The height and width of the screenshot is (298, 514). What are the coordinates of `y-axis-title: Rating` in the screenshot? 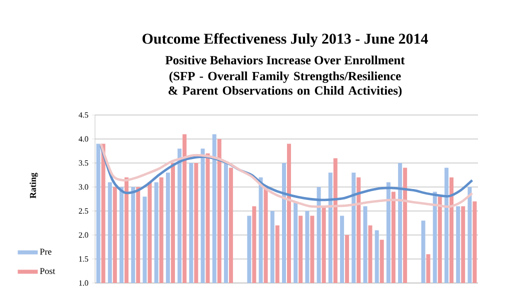 It's located at (34, 185).